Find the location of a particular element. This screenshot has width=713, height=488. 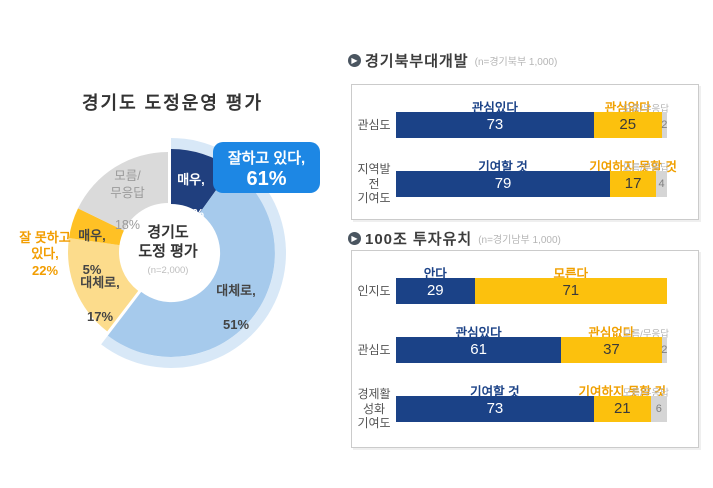

row-category-label: 경제활성화 기여도 is located at coordinates (374, 409).